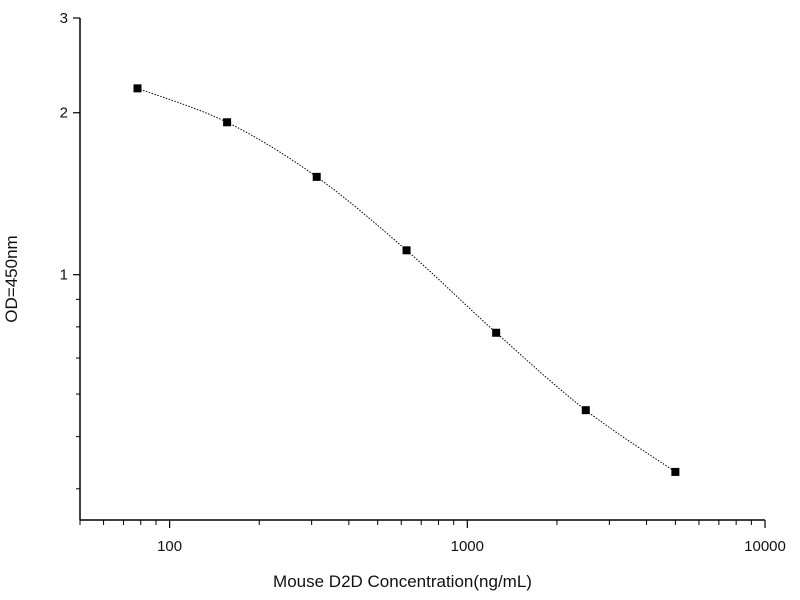 The width and height of the screenshot is (800, 600). I want to click on y-tick-label: 3, so click(64, 18).